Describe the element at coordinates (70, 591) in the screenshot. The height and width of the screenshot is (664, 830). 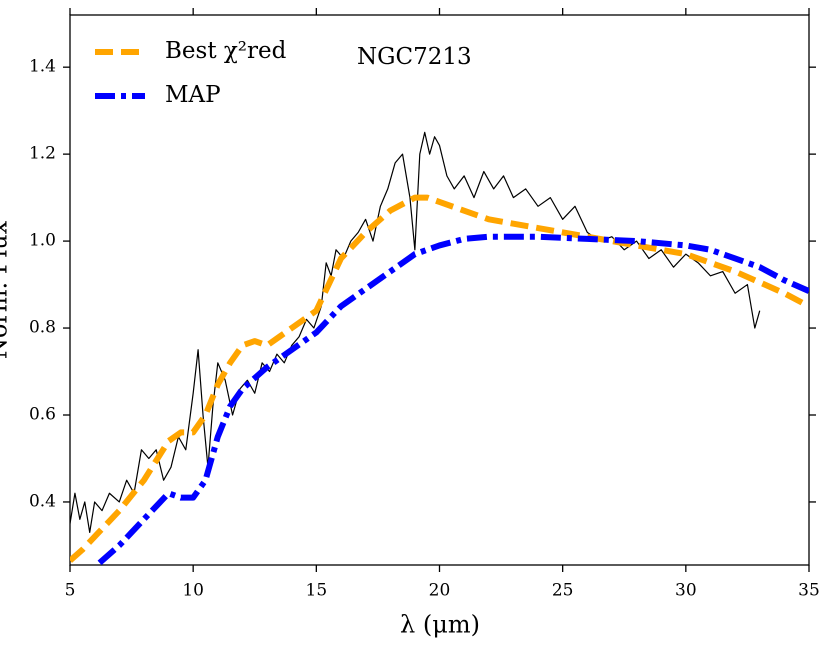
I see `x-tick-label: 5` at that location.